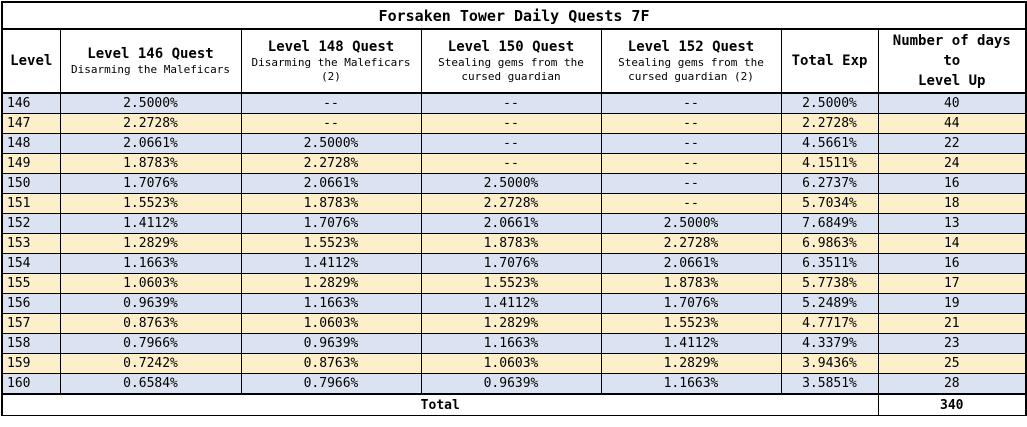 Image resolution: width=1027 pixels, height=427 pixels. Describe the element at coordinates (150, 143) in the screenshot. I see `cell-quest-146: 2.0661%` at that location.